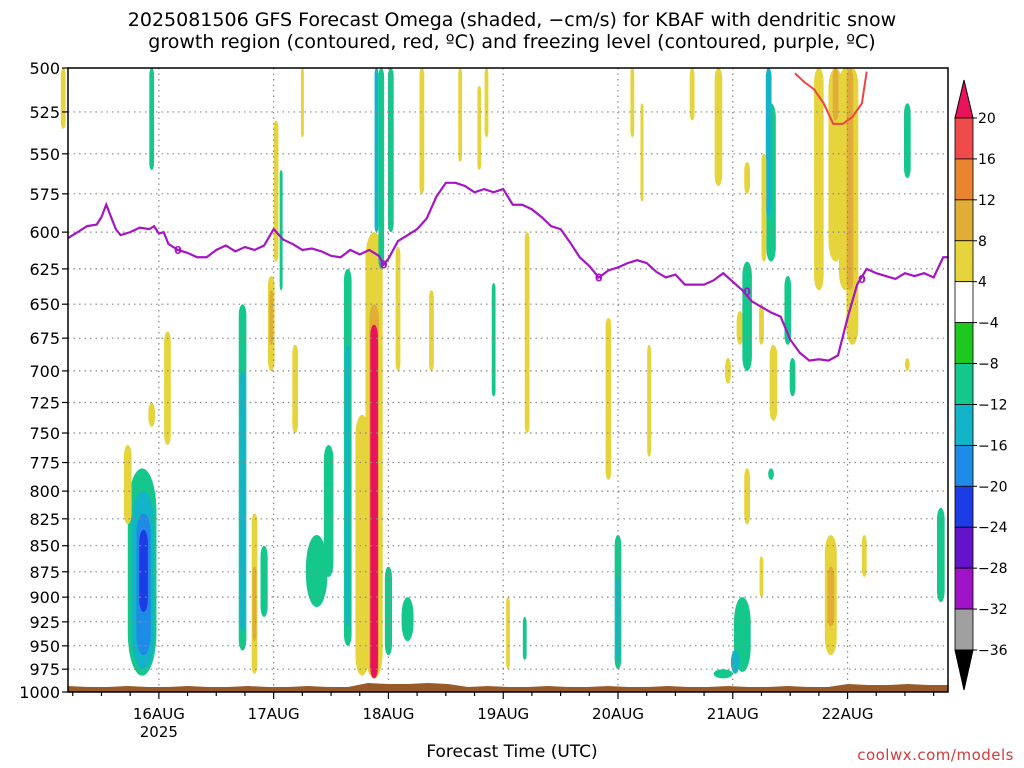 This screenshot has width=1024, height=768. I want to click on x-tick-label: 21AUG, so click(733, 714).